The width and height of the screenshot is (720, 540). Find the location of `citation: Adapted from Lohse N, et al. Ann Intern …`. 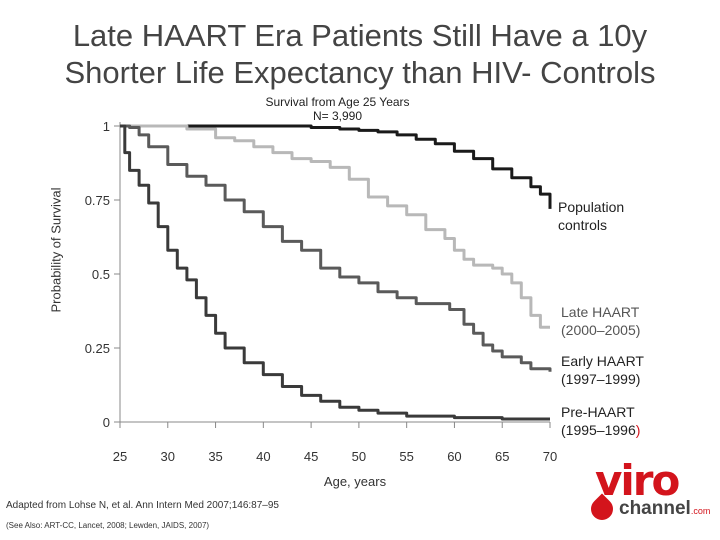

citation: Adapted from Lohse N, et al. Ann Intern … is located at coordinates (142, 505).